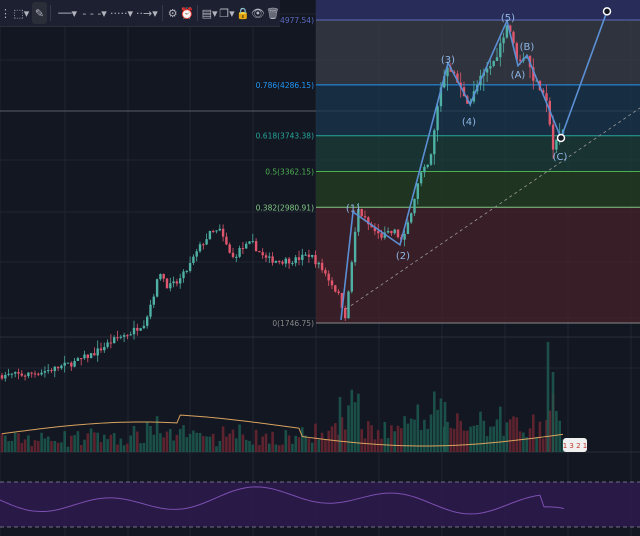 Image resolution: width=640 pixels, height=536 pixels. I want to click on templates-icon: ▤▾, so click(209, 13).